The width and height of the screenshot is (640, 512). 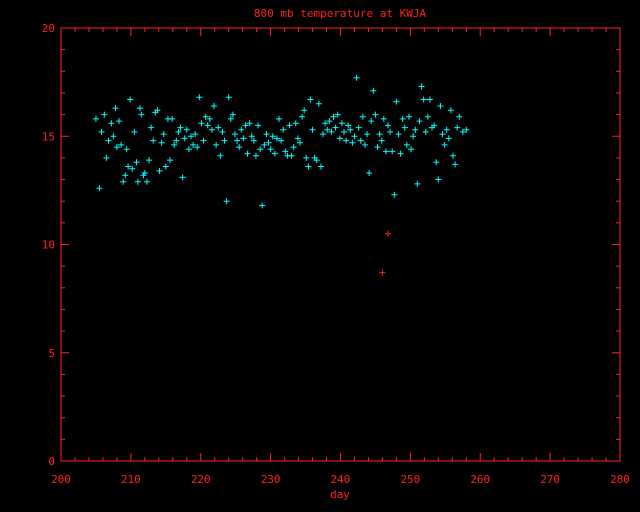 What do you see at coordinates (550, 479) in the screenshot?
I see `x-tick-label: 270` at bounding box center [550, 479].